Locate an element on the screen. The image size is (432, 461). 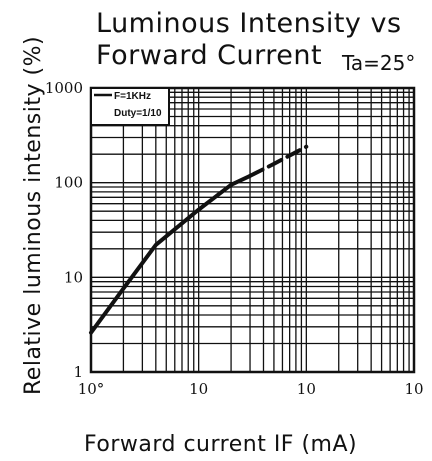
x-tick-labels: 10° 10 10 10 is located at coordinates (251, 389).